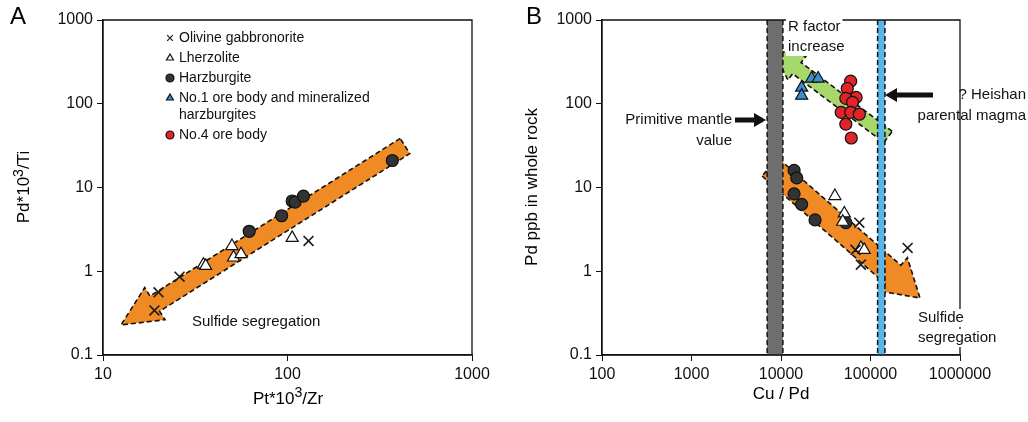  I want to click on chart-title: B, so click(534, 16).